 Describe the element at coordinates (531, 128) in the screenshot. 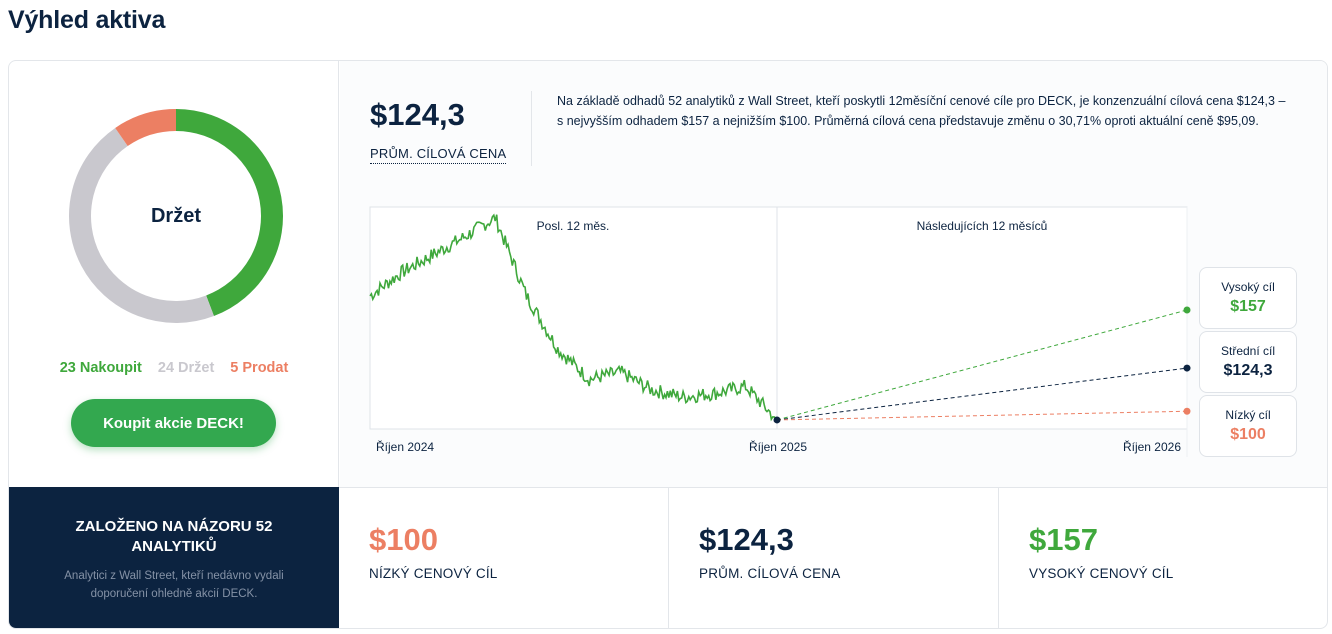

I see `divider` at that location.